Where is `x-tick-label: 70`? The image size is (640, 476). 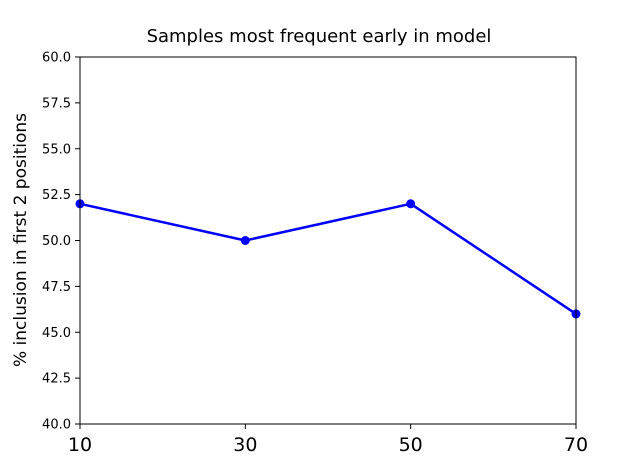
x-tick-label: 70 is located at coordinates (576, 445).